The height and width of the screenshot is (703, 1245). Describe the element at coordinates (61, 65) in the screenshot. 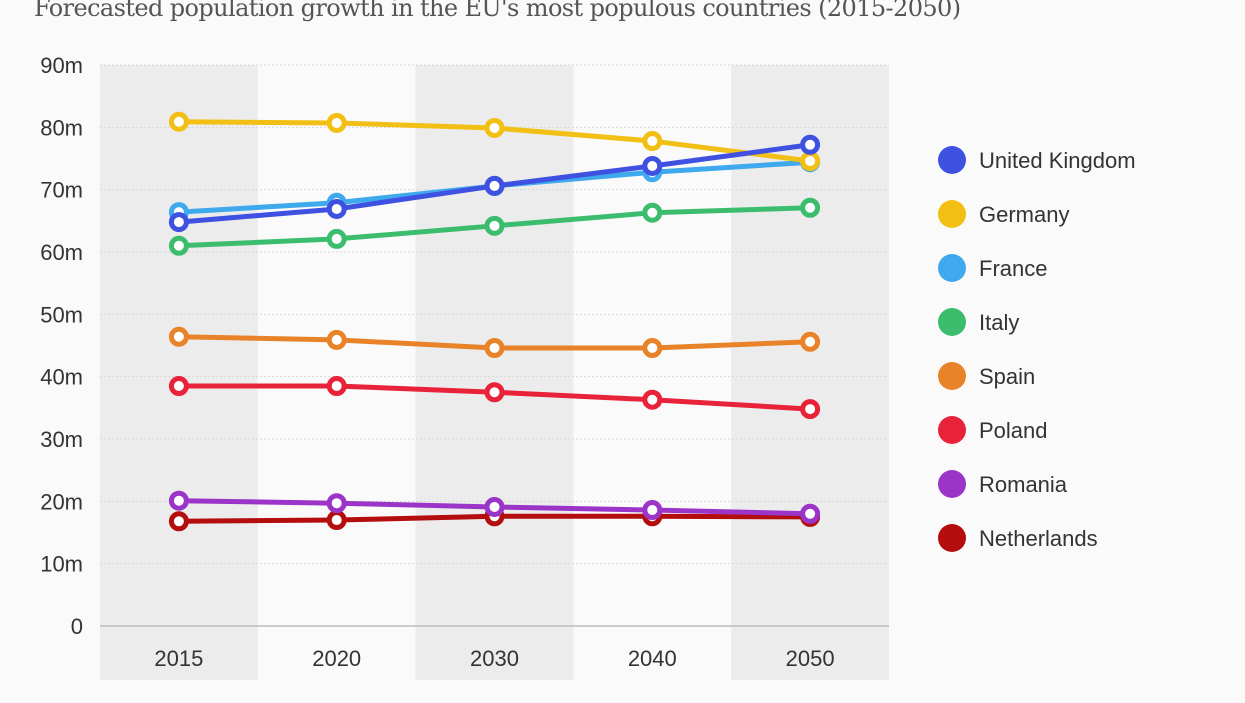

I see `y-tick-label: 90m` at that location.